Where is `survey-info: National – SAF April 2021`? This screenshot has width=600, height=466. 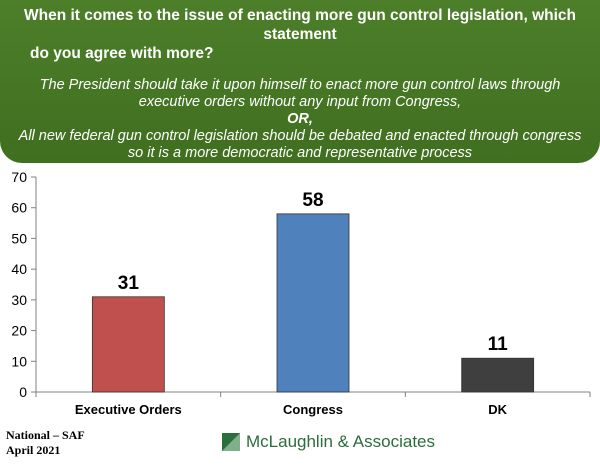
survey-info: National – SAF April 2021 is located at coordinates (45, 443).